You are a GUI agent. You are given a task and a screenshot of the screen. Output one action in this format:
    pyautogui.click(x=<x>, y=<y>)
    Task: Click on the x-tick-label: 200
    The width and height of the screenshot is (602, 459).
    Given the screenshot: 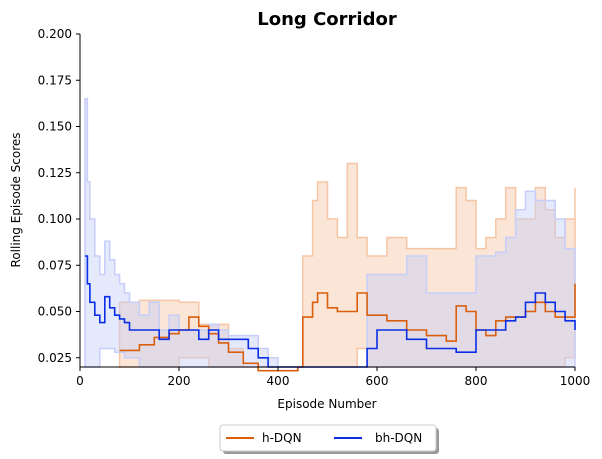 What is the action you would take?
    pyautogui.click(x=179, y=381)
    